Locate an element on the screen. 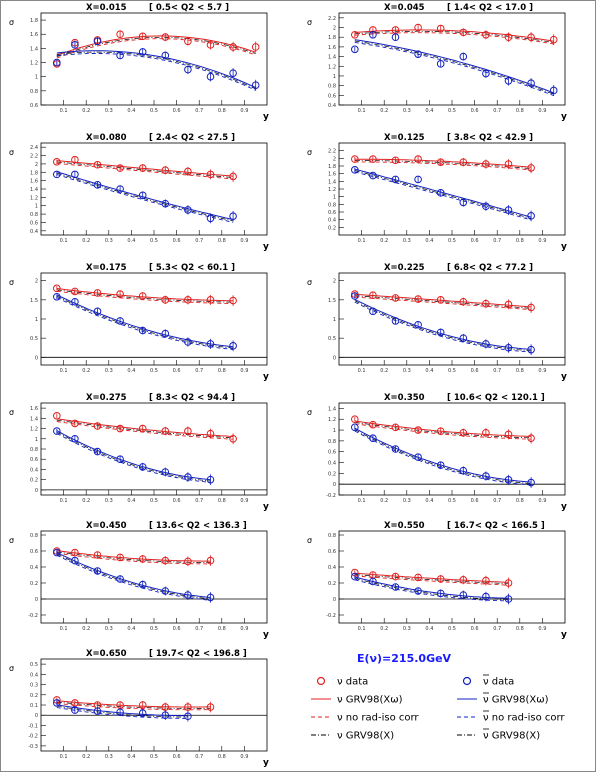 Image resolution: width=596 pixels, height=775 pixels. y-tick-label: 2 is located at coordinates (36, 165).